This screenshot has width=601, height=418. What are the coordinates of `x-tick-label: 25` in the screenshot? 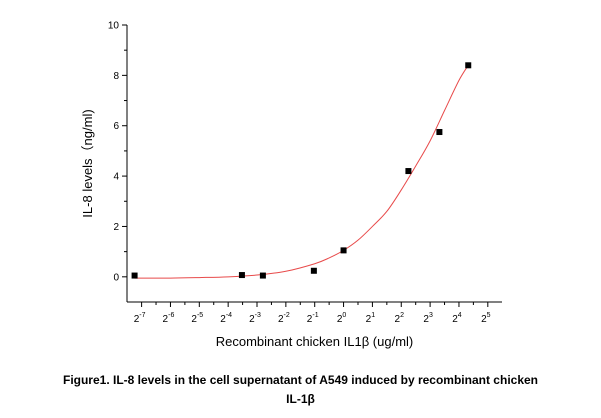 It's located at (486, 318).